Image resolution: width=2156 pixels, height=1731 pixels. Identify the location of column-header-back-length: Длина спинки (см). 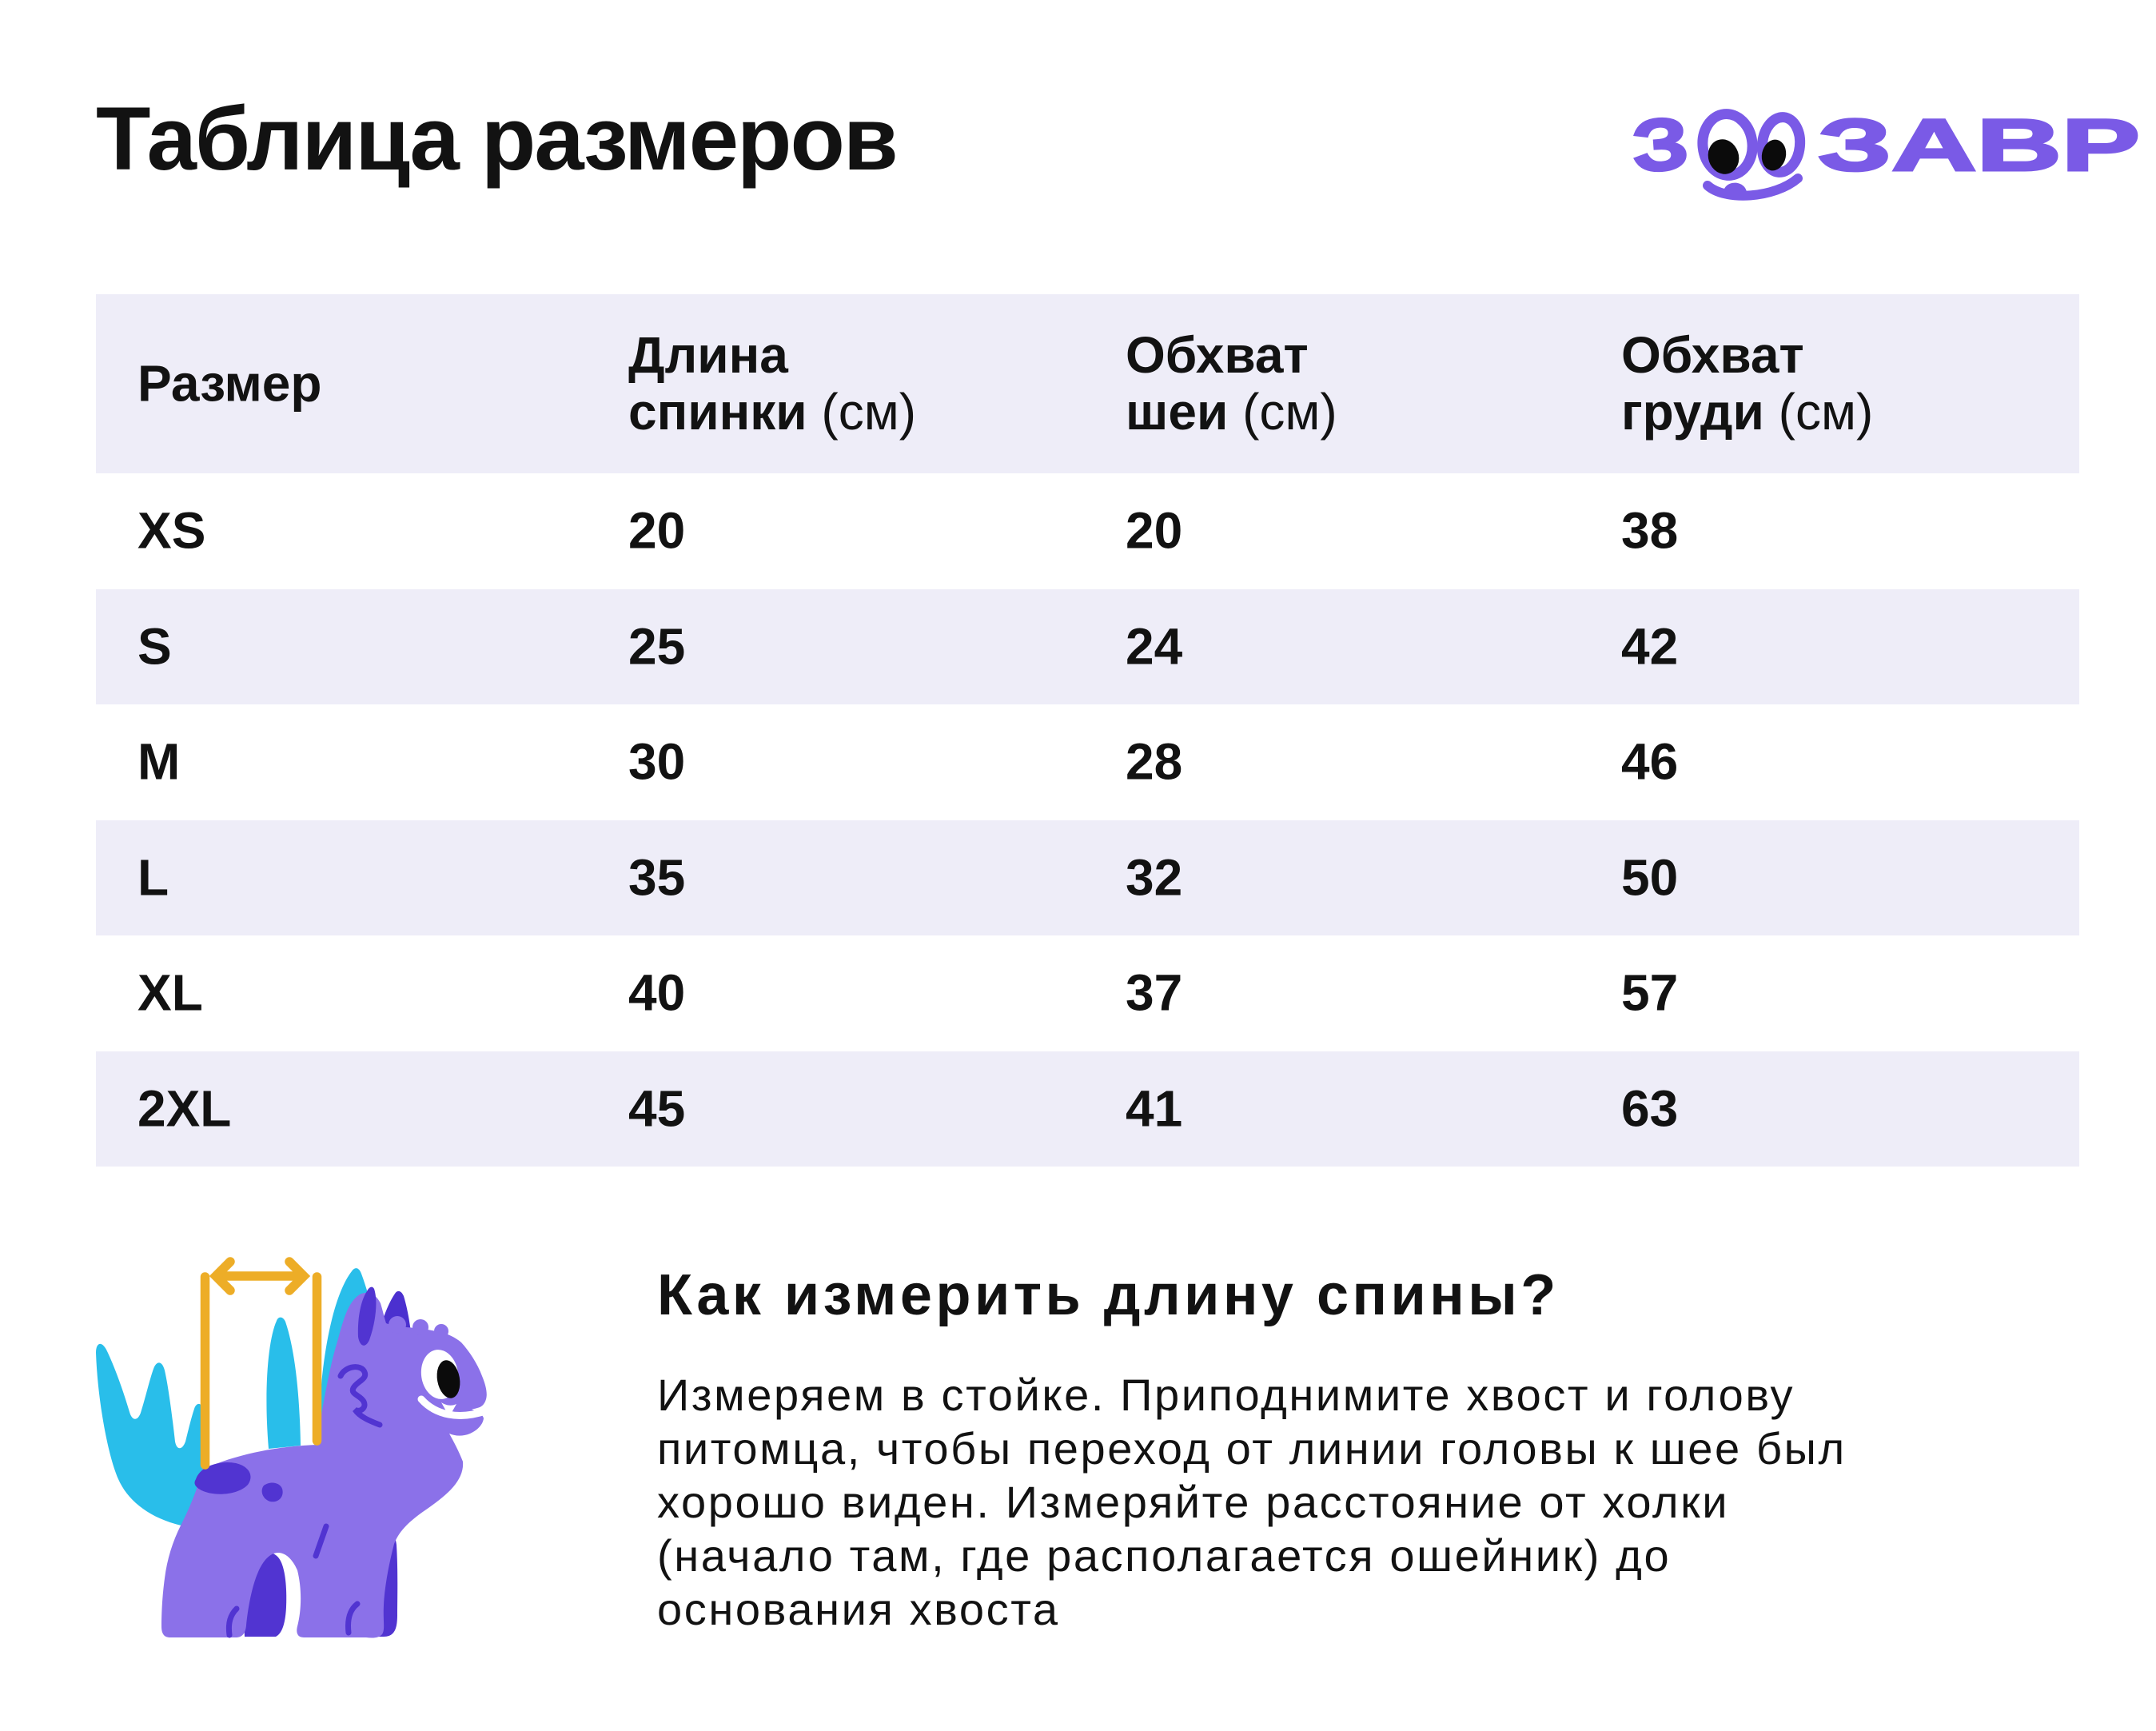
(772, 384).